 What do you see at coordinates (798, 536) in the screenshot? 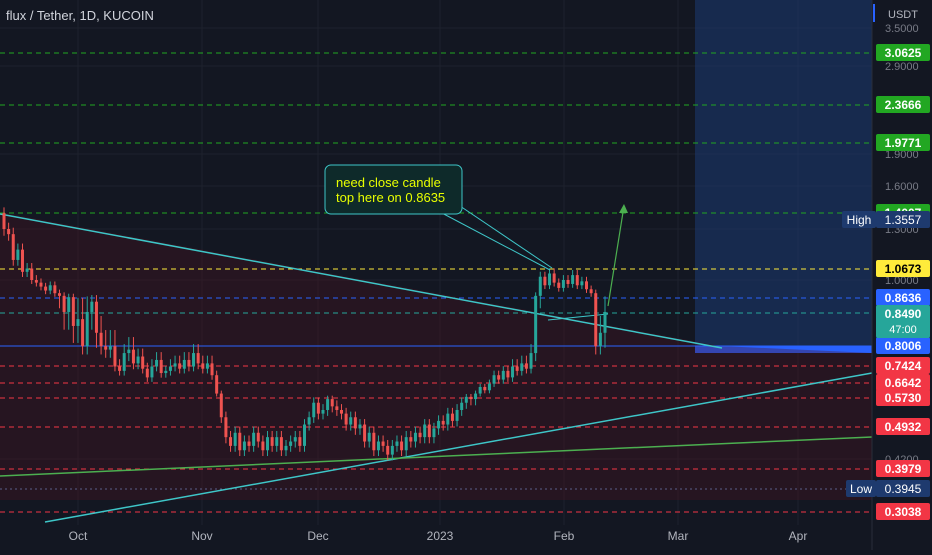
I see `x-tick-label: Apr` at bounding box center [798, 536].